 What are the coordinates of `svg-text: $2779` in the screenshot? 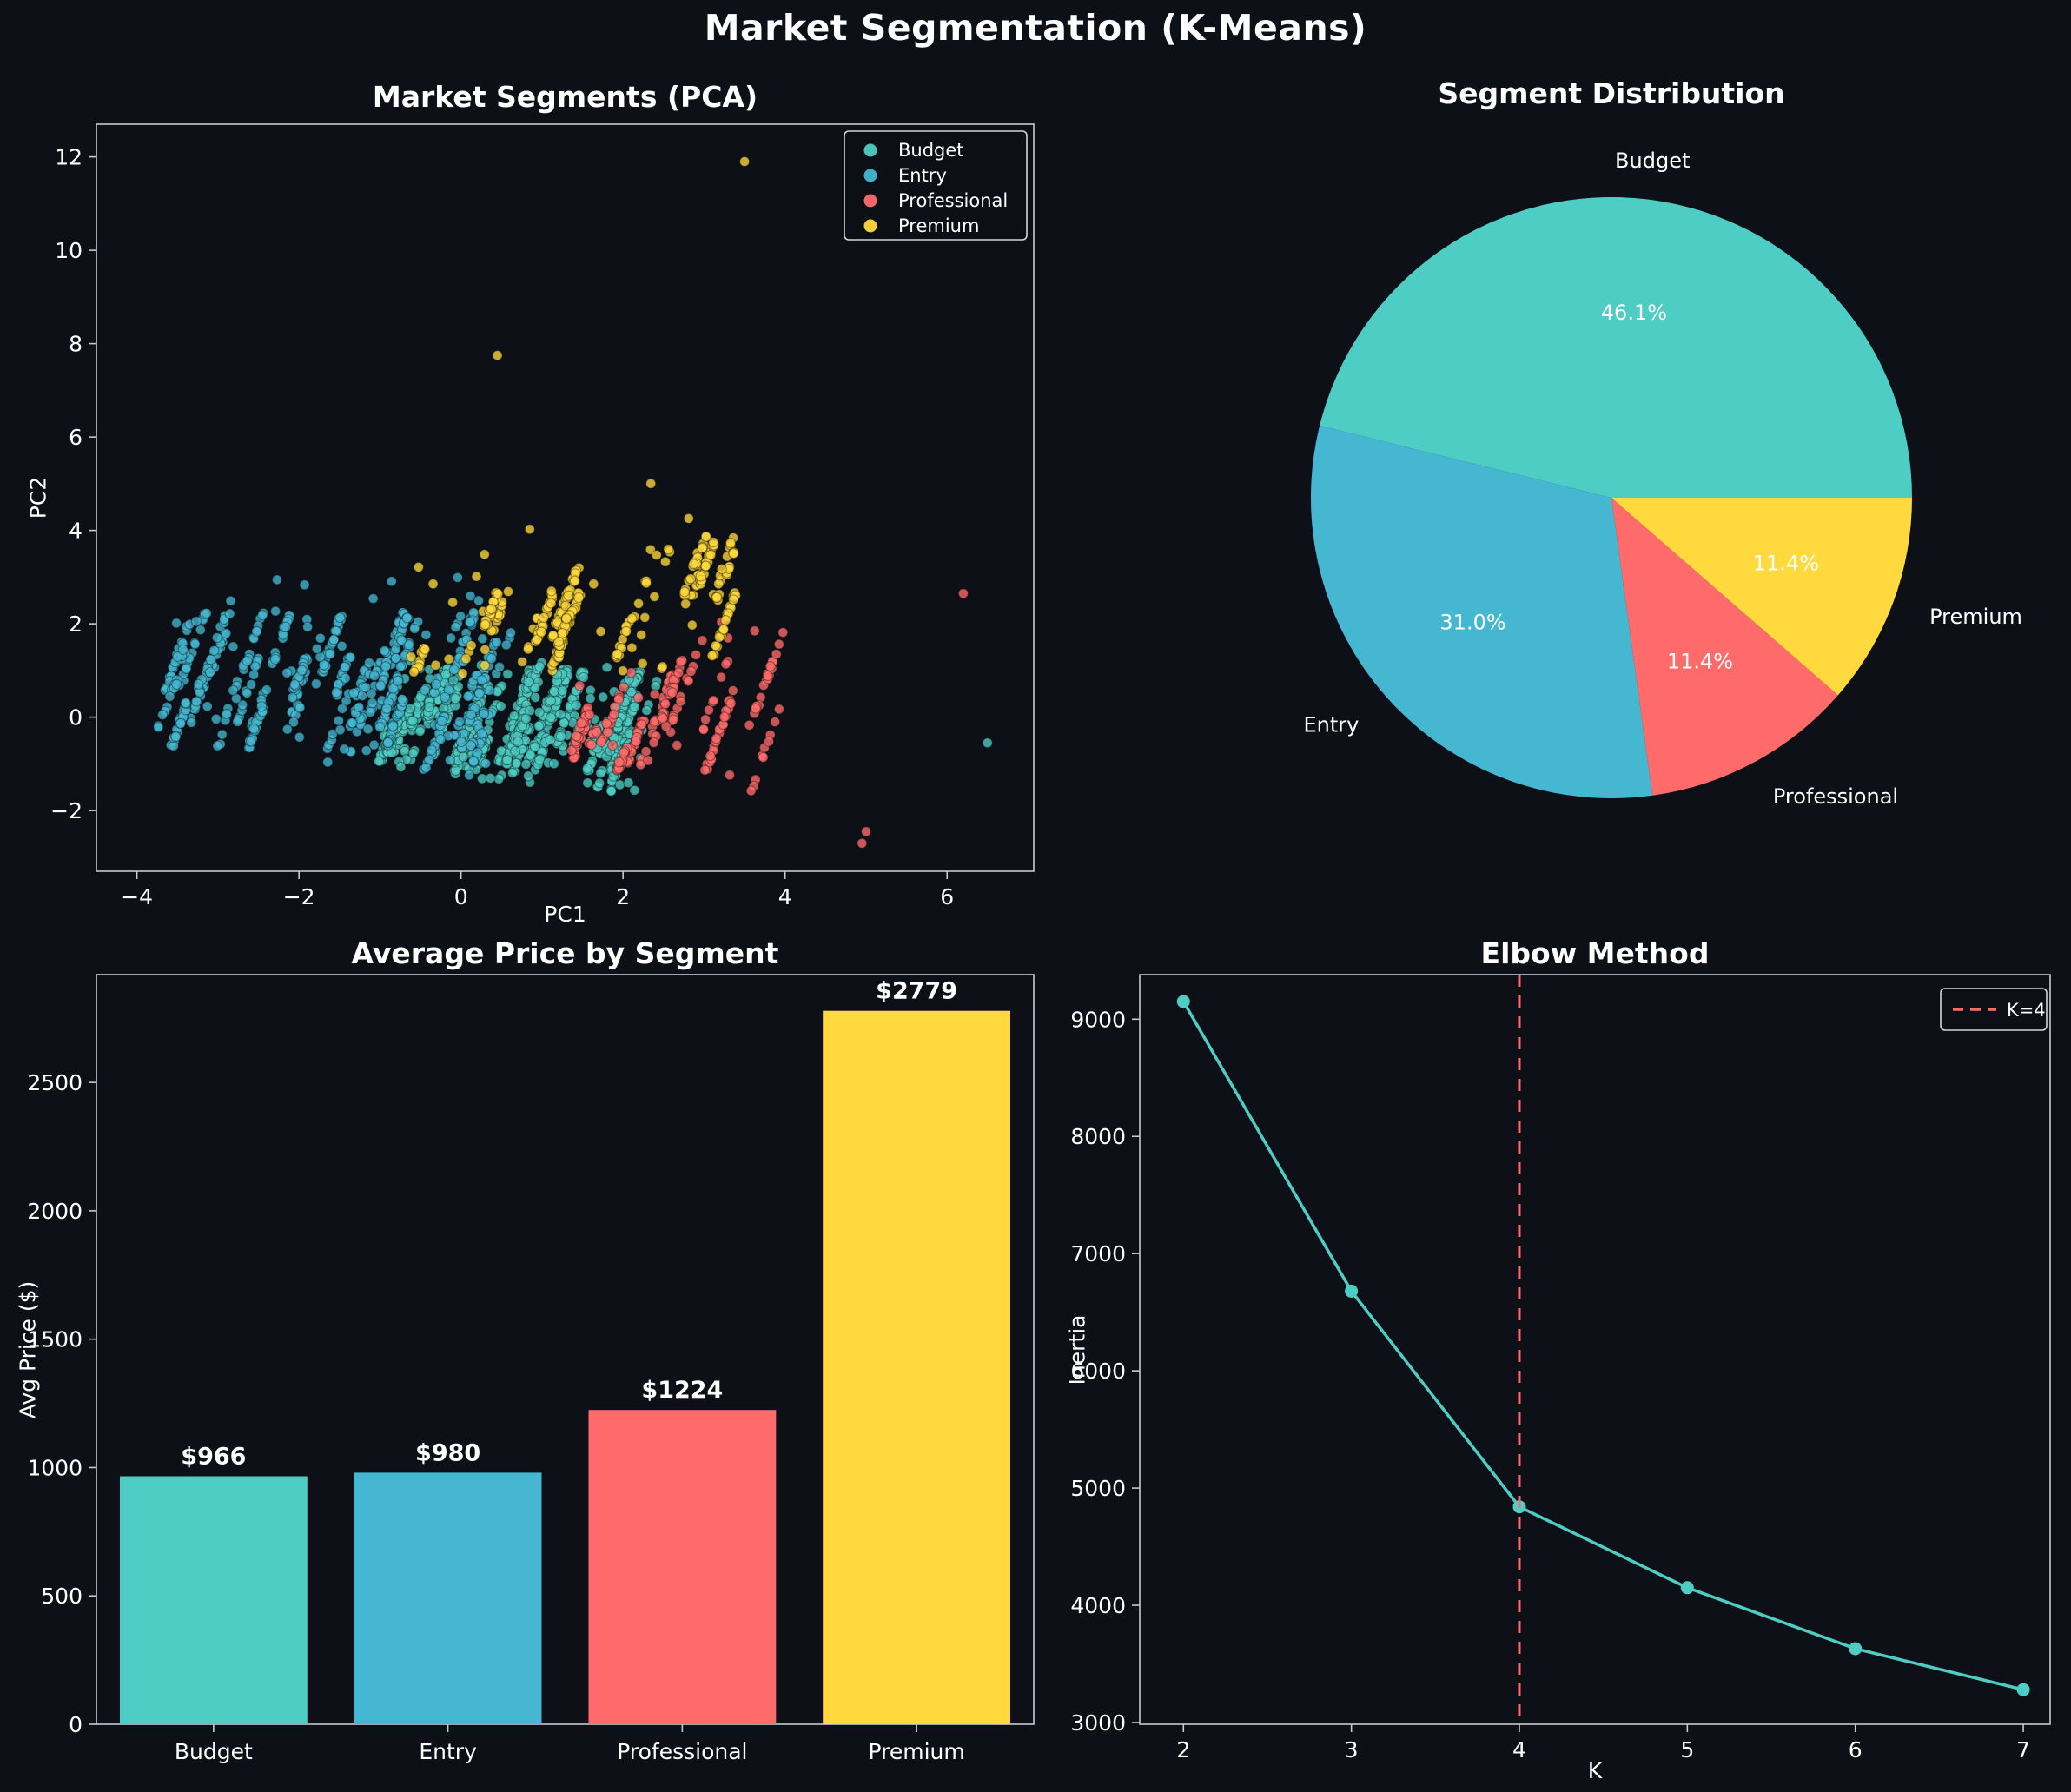 It's located at (916, 992).